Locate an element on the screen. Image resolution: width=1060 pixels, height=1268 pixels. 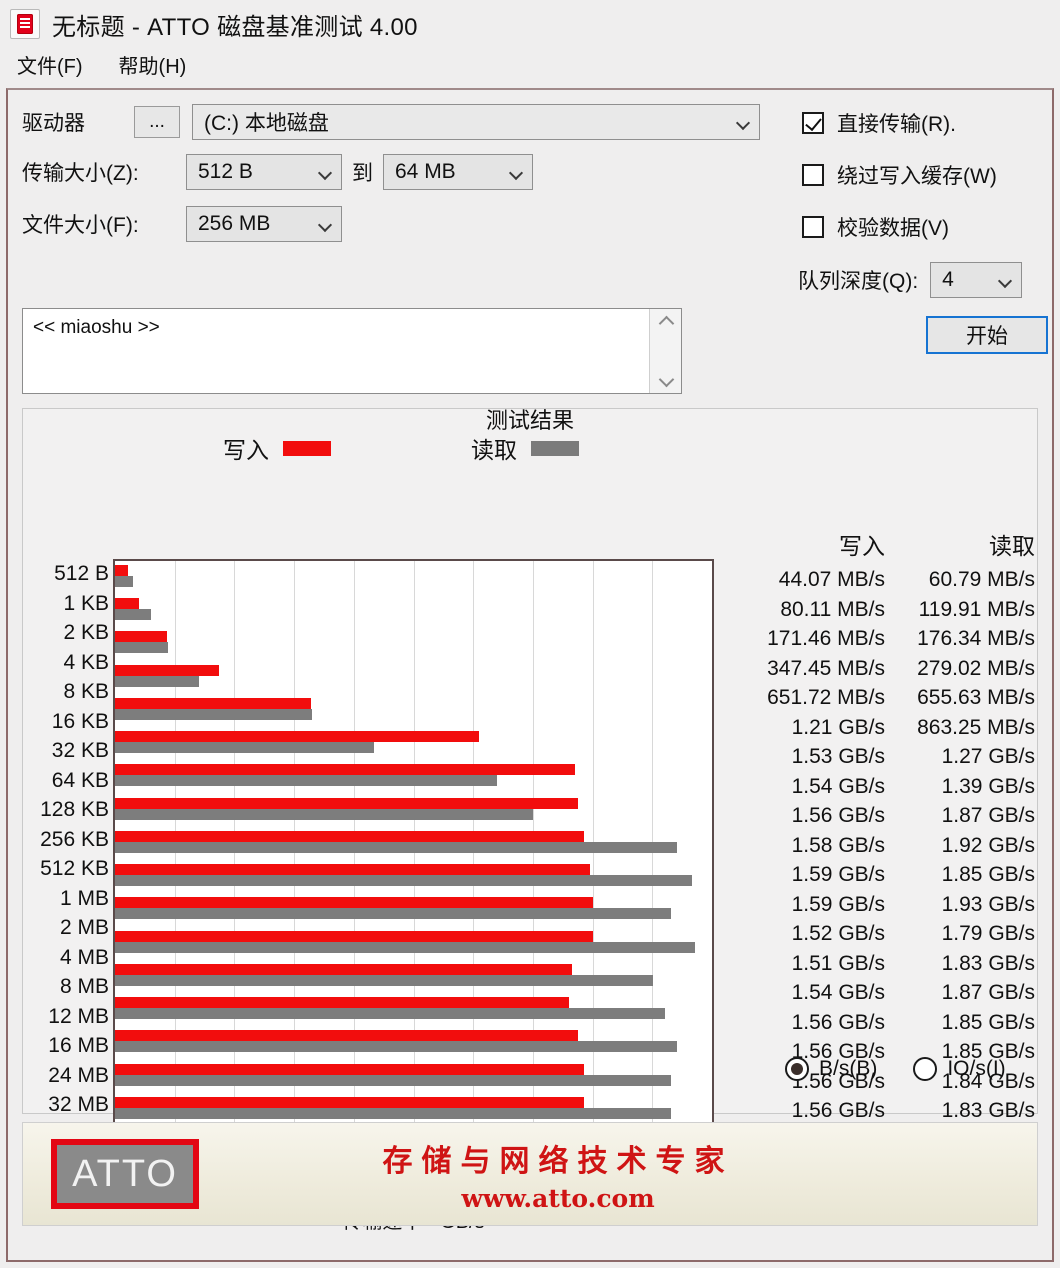
cell-read-speed: 1.85 GB/s is located at coordinates (988, 875).